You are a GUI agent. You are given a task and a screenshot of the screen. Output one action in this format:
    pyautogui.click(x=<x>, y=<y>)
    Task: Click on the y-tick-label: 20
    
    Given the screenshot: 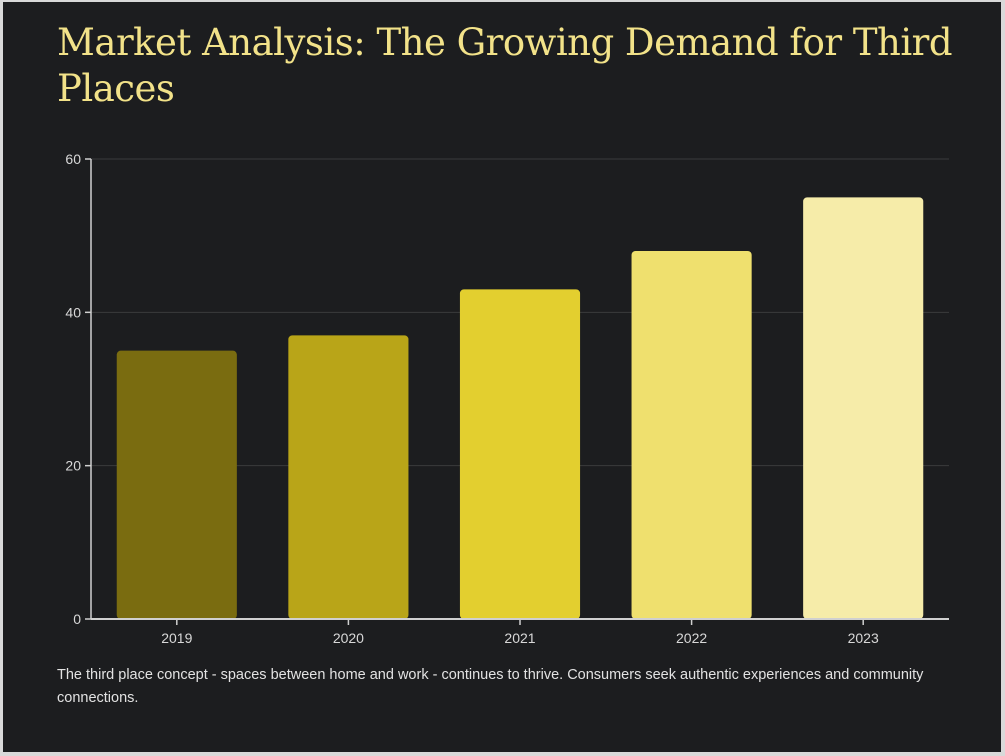 What is the action you would take?
    pyautogui.click(x=73, y=466)
    